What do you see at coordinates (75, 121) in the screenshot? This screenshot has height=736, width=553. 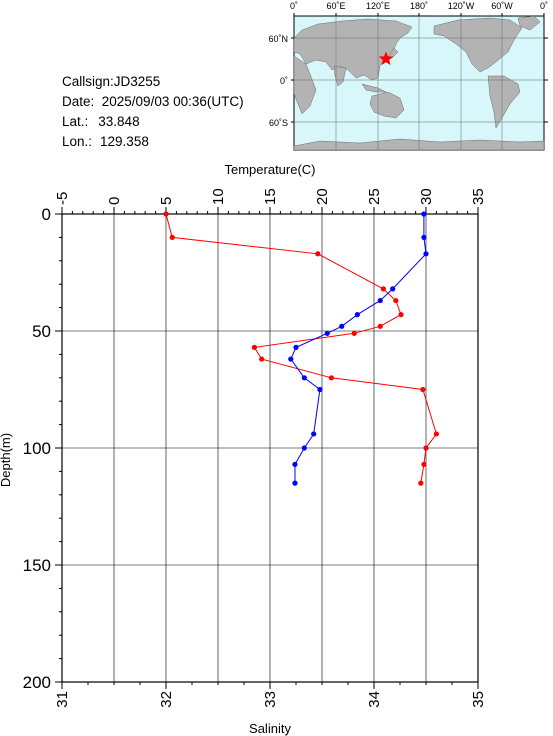 I see `latitude-label: Lat.:` at bounding box center [75, 121].